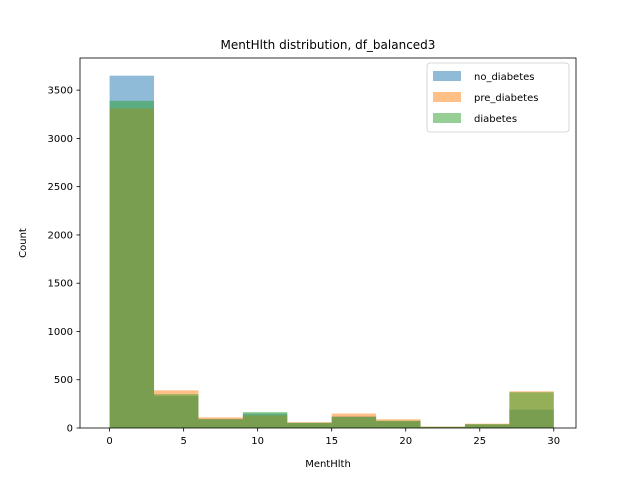 This screenshot has height=480, width=640. Describe the element at coordinates (60, 284) in the screenshot. I see `y-tick-label: 1500` at that location.